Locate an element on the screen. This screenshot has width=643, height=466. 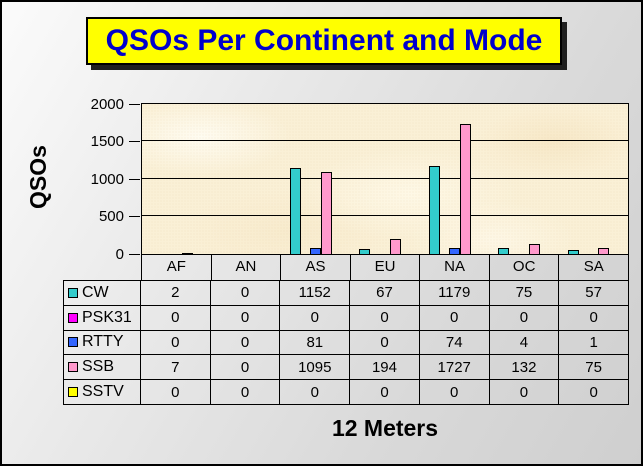
legend-swatch-ssb-icon is located at coordinates (73, 367).